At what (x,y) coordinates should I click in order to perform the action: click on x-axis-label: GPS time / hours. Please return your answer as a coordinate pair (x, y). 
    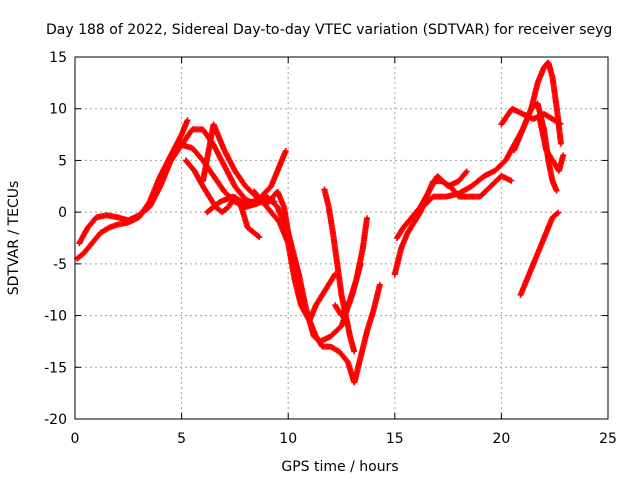
    Looking at the image, I should click on (339, 467).